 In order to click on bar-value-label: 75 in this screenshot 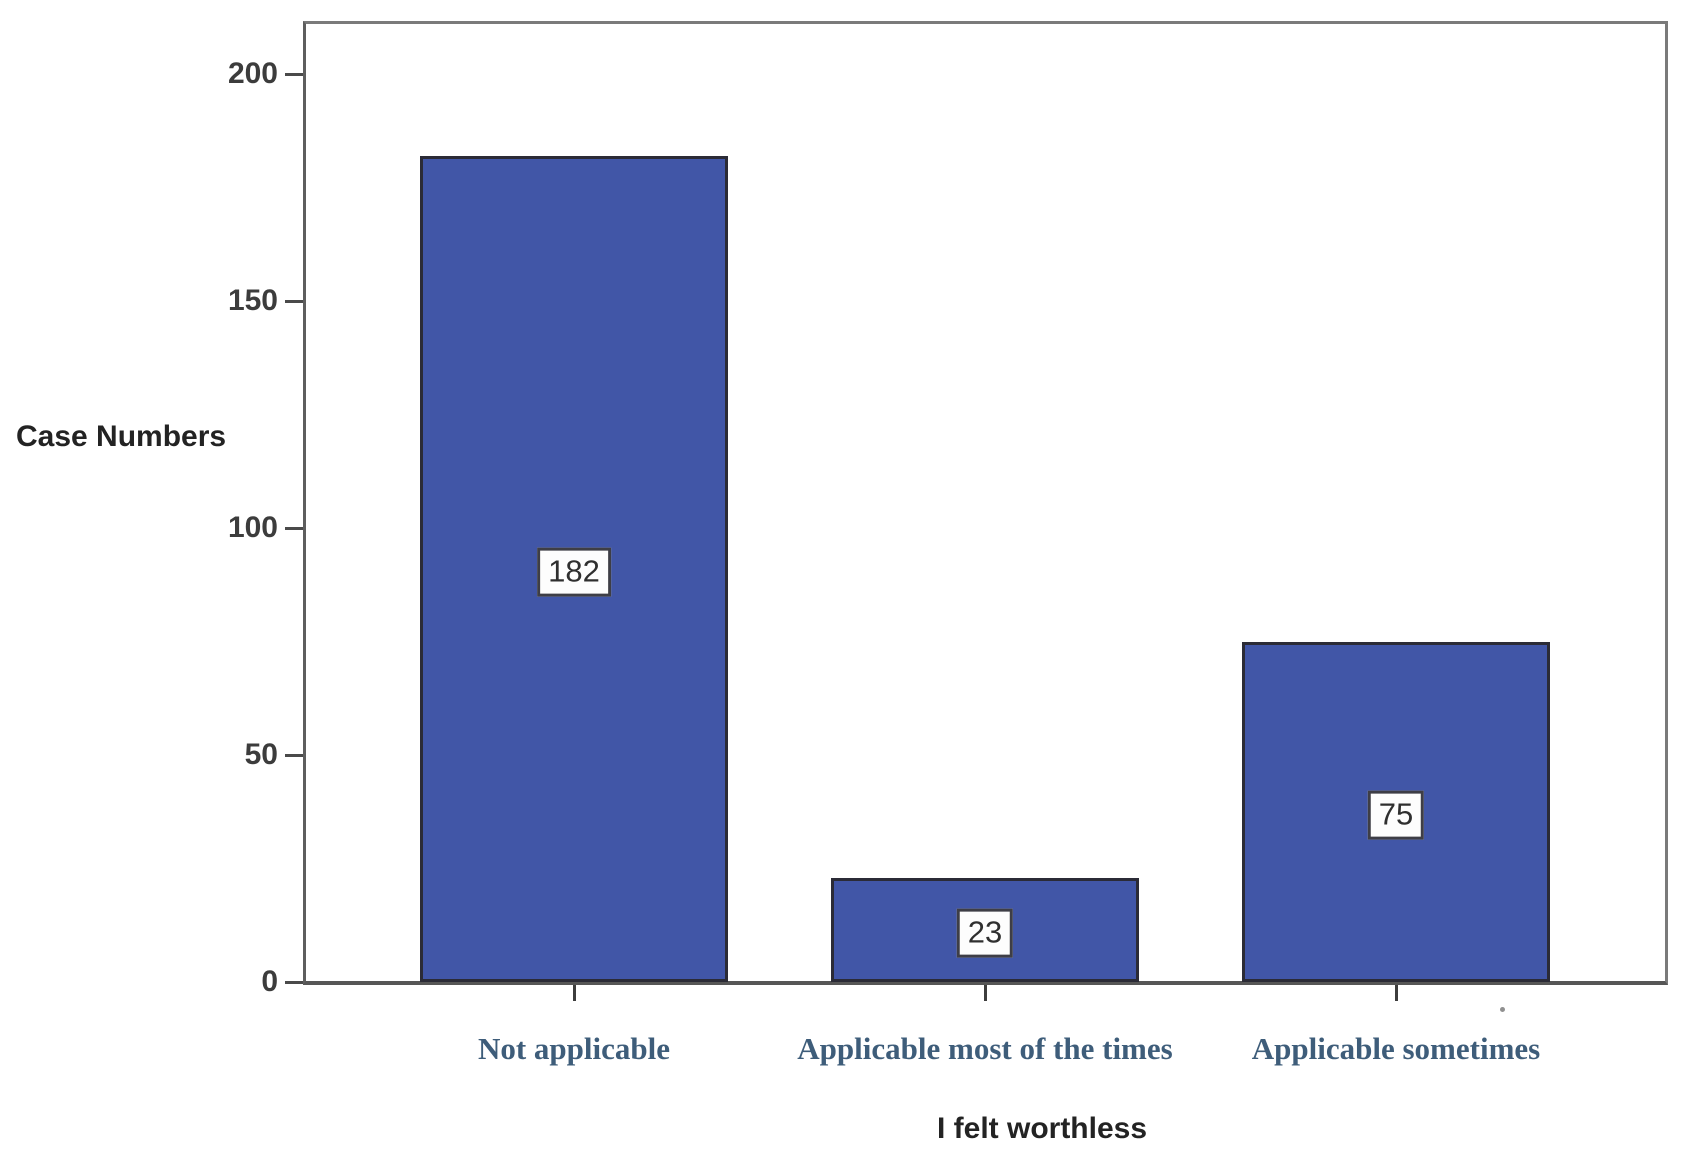, I will do `click(1396, 815)`.